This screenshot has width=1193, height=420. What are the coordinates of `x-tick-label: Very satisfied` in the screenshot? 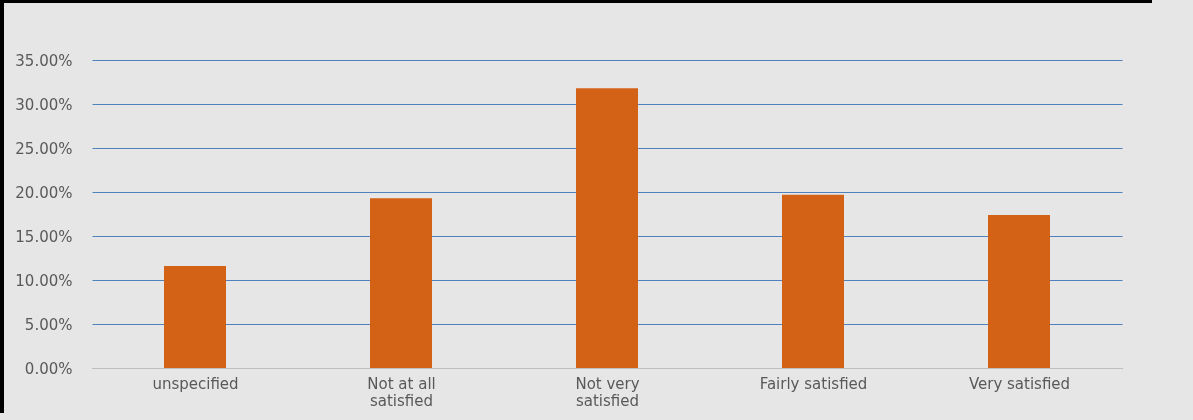 It's located at (1019, 383).